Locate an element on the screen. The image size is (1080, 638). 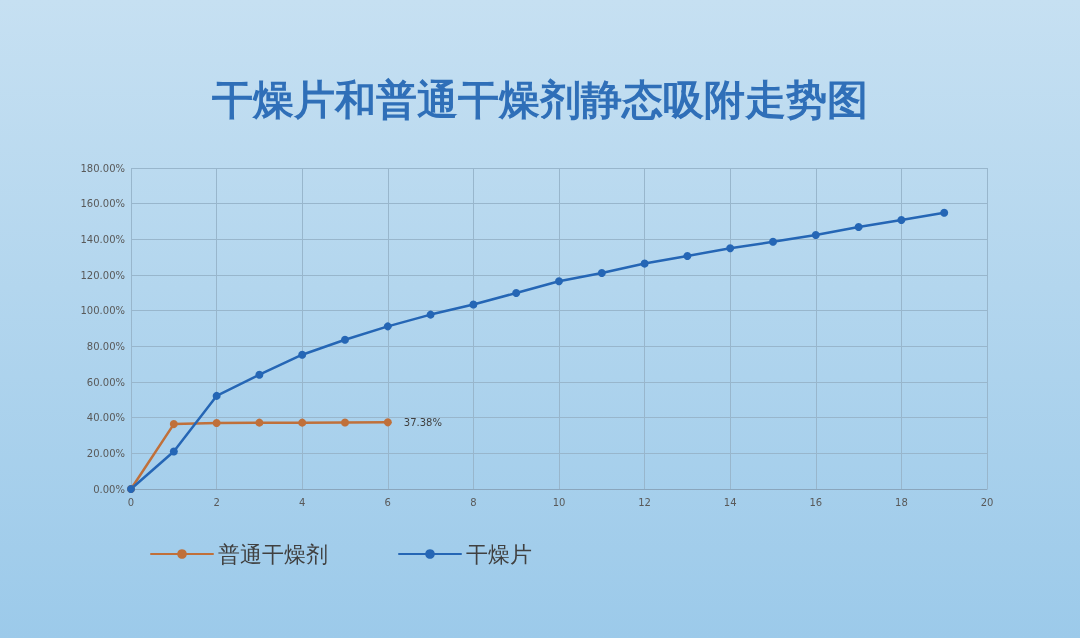
data-label: 37.38% is located at coordinates (422, 422).